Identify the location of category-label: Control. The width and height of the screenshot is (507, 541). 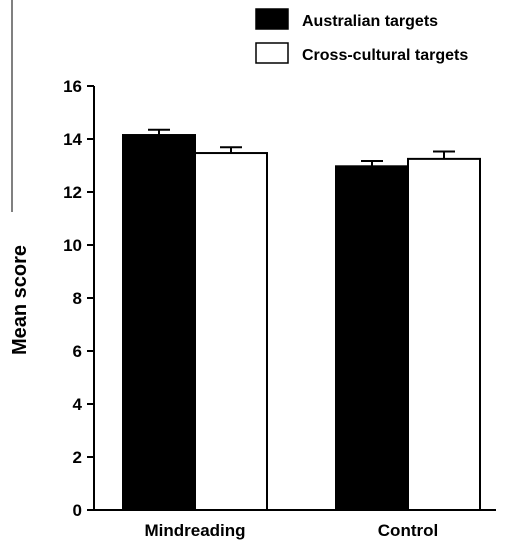
(408, 530).